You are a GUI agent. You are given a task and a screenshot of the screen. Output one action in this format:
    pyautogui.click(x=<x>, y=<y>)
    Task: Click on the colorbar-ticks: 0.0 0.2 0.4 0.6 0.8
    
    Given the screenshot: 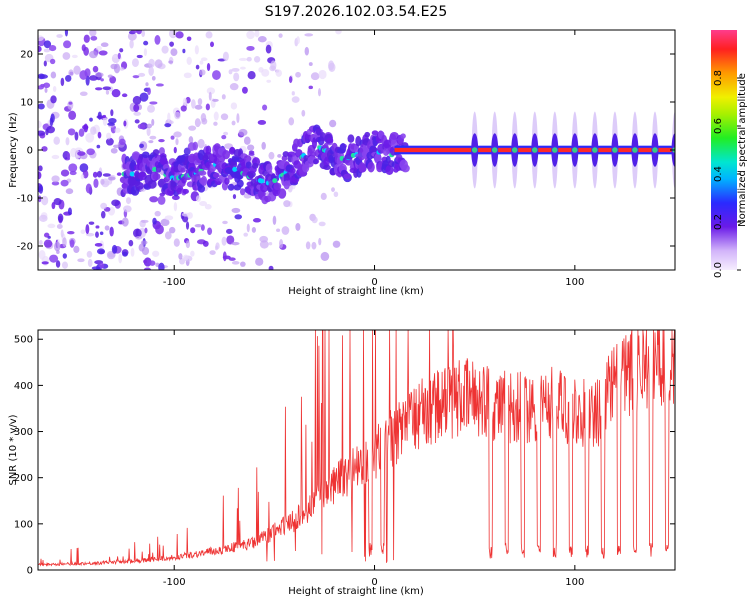 What is the action you would take?
    pyautogui.click(x=727, y=174)
    